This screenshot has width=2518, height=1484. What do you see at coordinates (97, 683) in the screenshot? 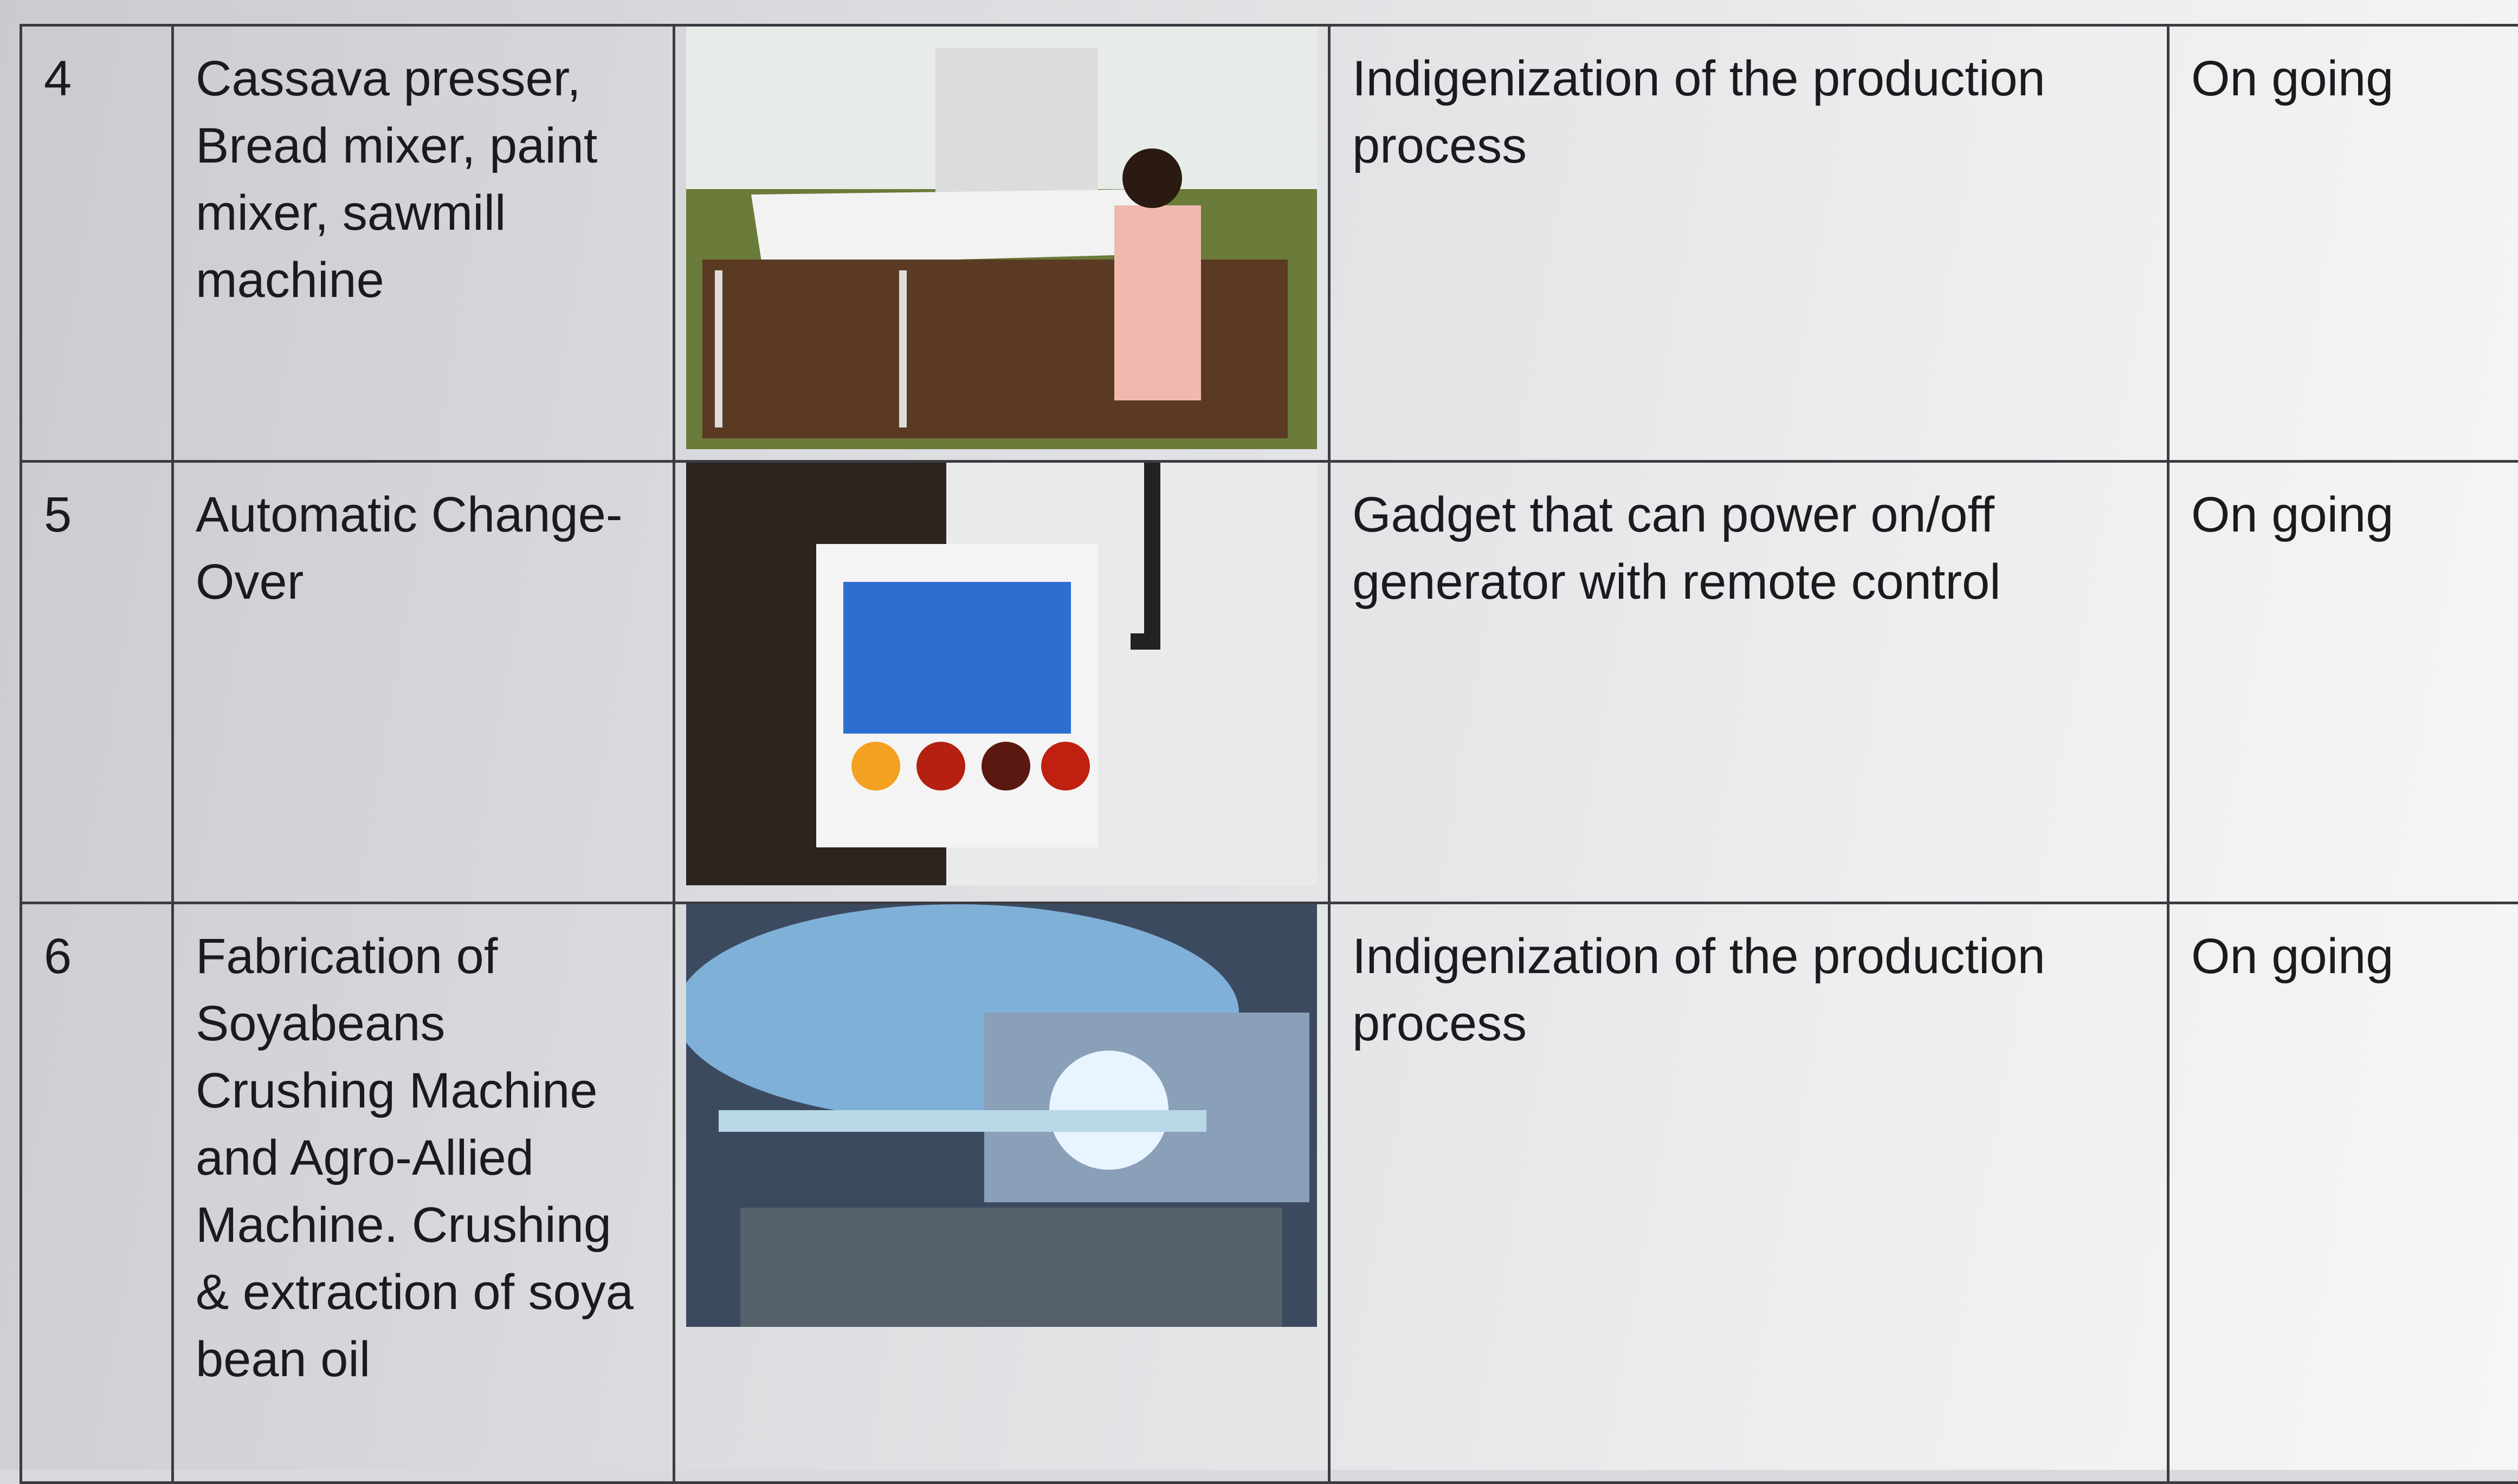
I see `item-number: 5` at bounding box center [97, 683].